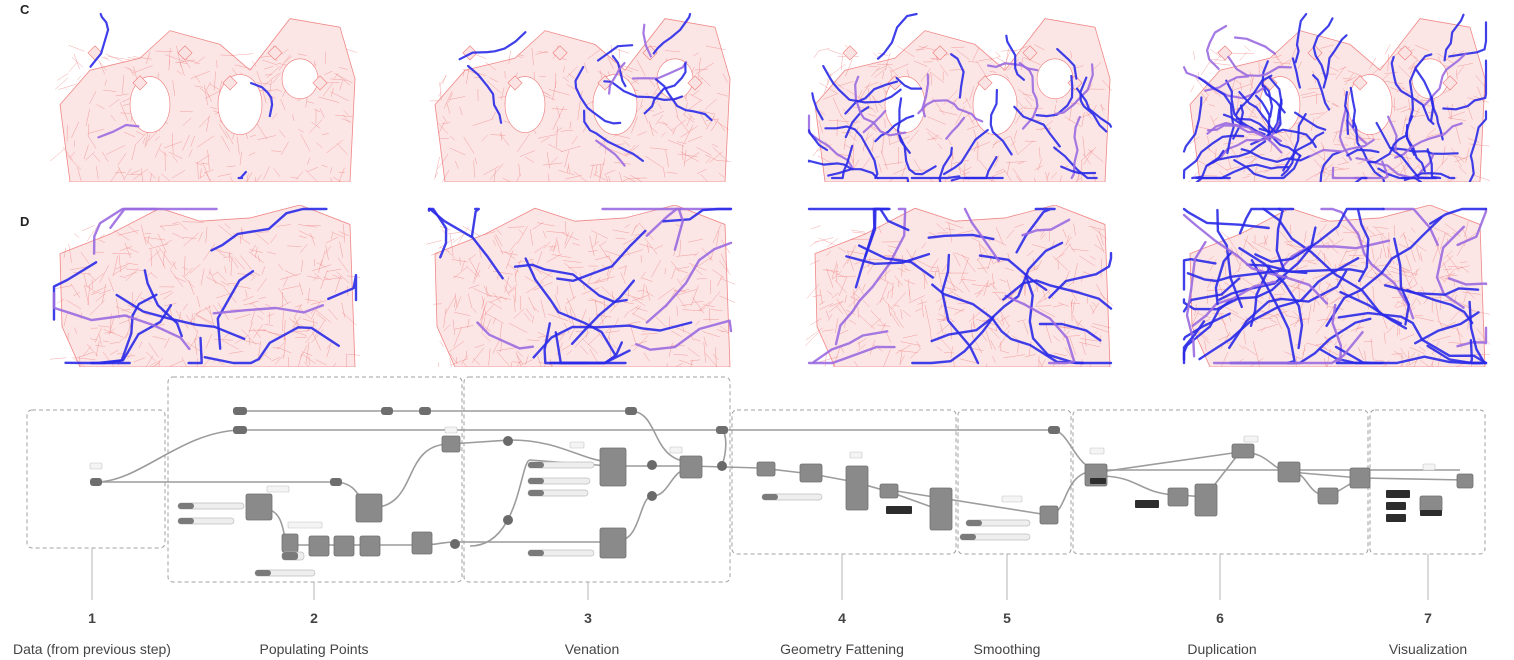 This screenshot has width=1514, height=660. I want to click on step-label-7: Visualization, so click(1428, 649).